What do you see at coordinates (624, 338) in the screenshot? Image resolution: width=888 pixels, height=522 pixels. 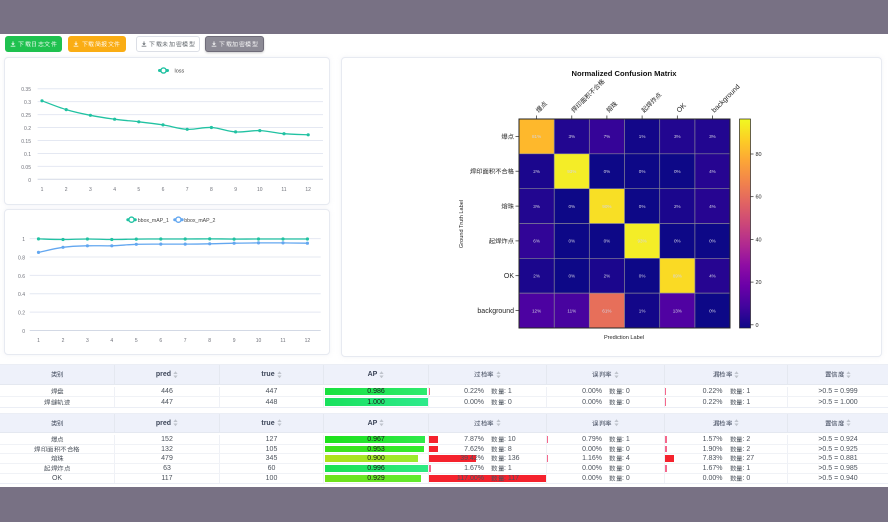 I see `svg-text: Prediction Label` at bounding box center [624, 338].